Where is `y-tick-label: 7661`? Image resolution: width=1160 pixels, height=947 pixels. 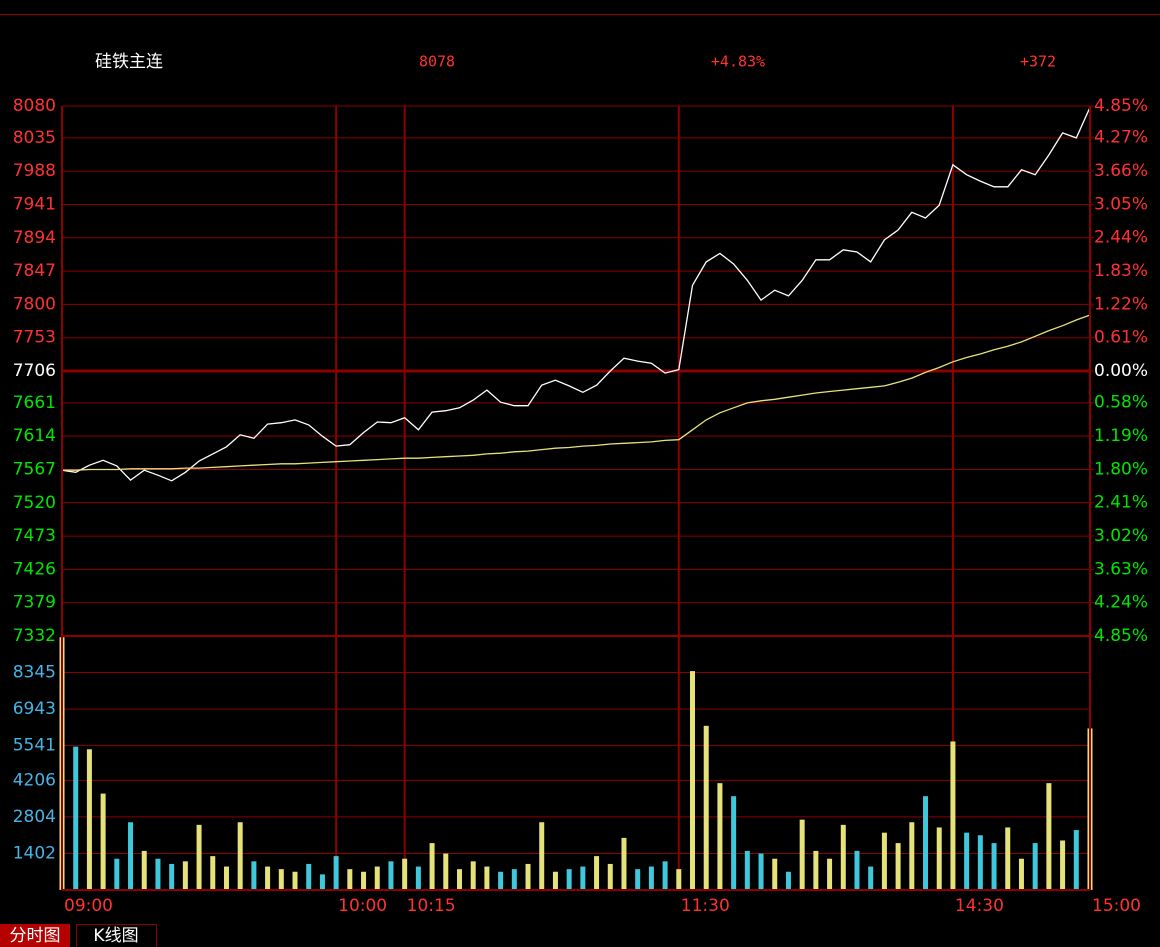 y-tick-label: 7661 is located at coordinates (34, 403).